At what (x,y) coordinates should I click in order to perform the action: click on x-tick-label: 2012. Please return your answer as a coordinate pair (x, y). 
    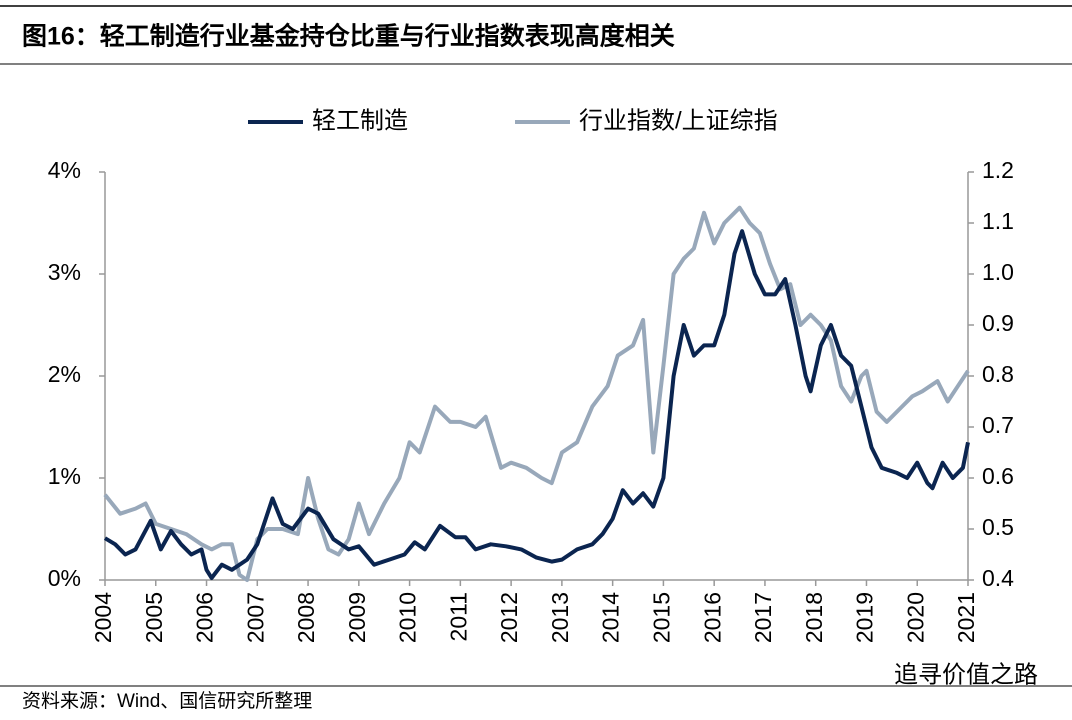
    Looking at the image, I should click on (509, 617).